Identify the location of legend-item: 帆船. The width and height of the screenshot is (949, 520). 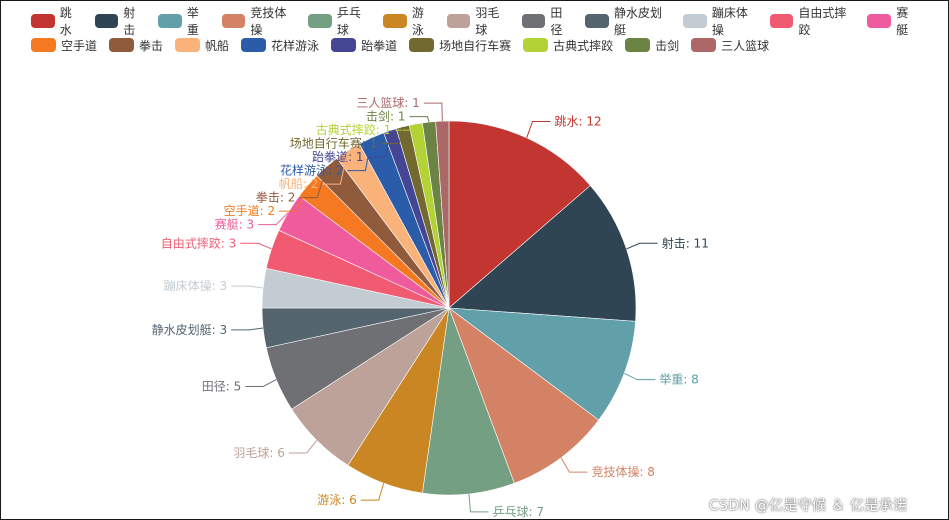
(202, 45).